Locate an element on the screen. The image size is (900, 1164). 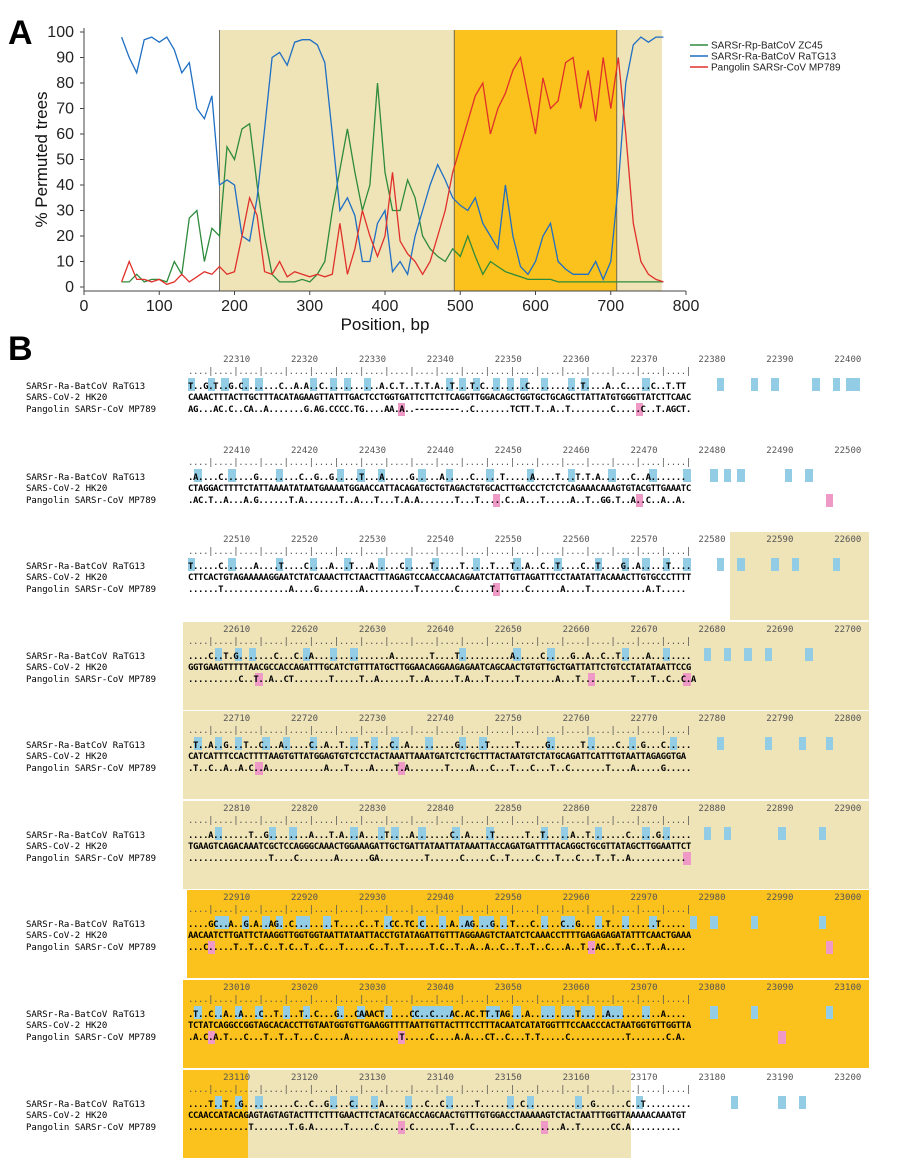
position-number: 23160 is located at coordinates (576, 1078).